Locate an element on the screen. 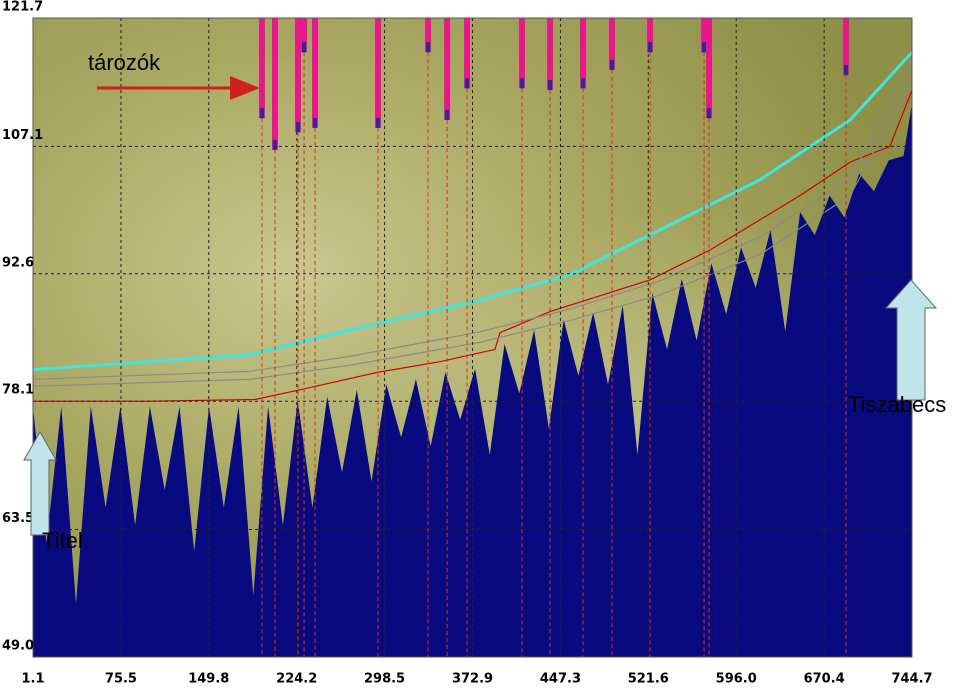  x-tick-label: 1.1 is located at coordinates (32, 679).